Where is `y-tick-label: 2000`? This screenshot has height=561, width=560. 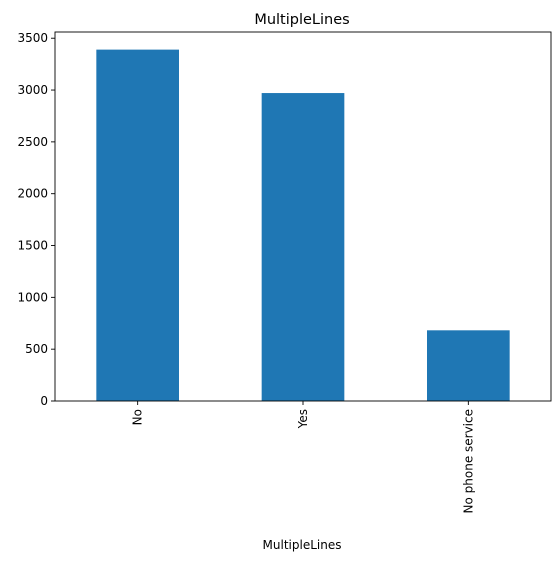
y-tick-label: 2000 is located at coordinates (32, 194).